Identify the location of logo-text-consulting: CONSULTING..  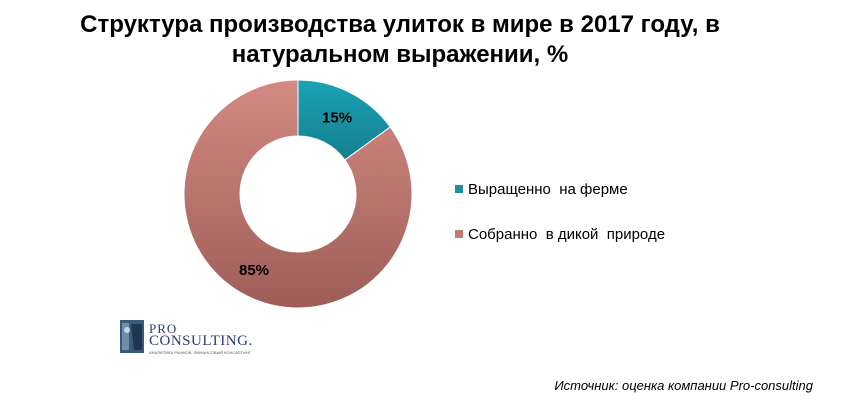
(201, 341).